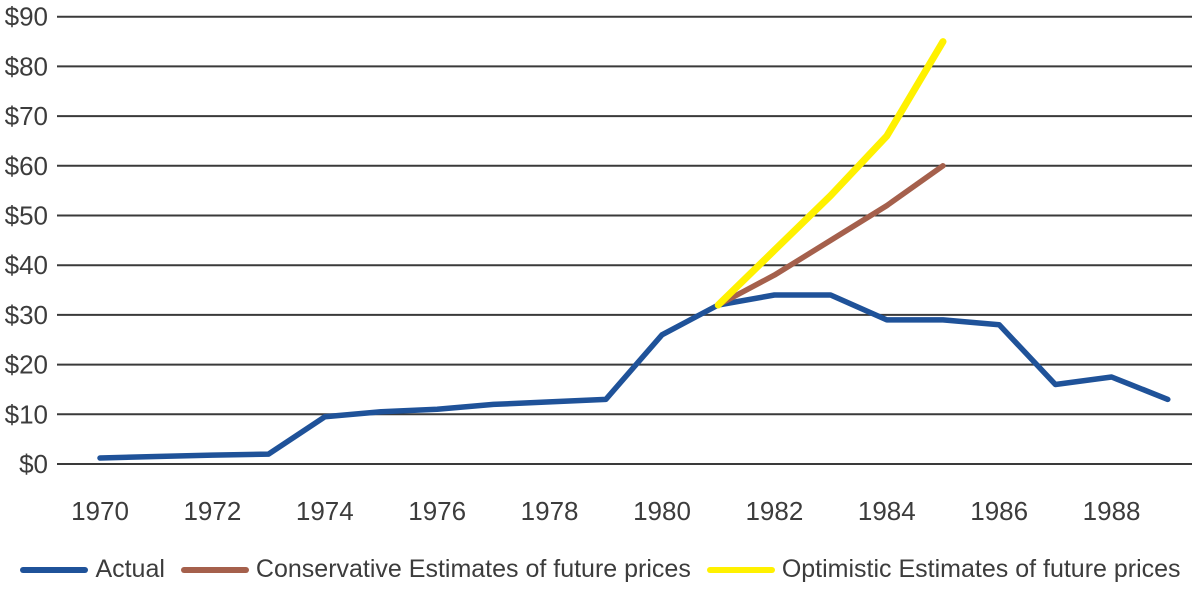 This screenshot has height=597, width=1201. Describe the element at coordinates (33, 464) in the screenshot. I see `y-axis-tick-label: $0` at that location.